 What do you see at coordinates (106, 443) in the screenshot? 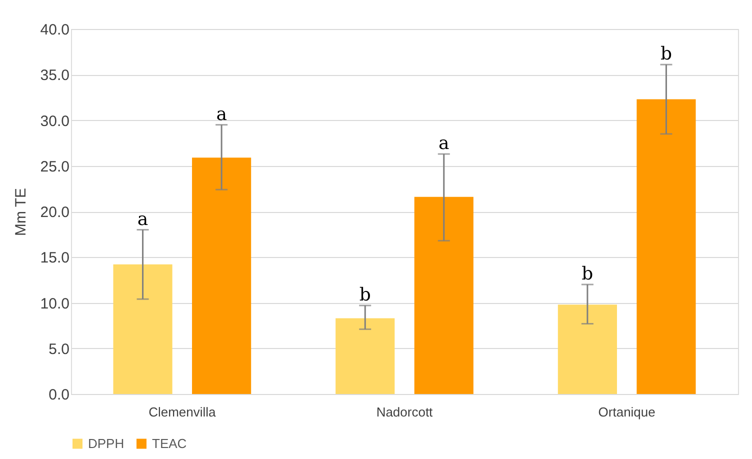
I see `legend-label: DPPH` at bounding box center [106, 443].